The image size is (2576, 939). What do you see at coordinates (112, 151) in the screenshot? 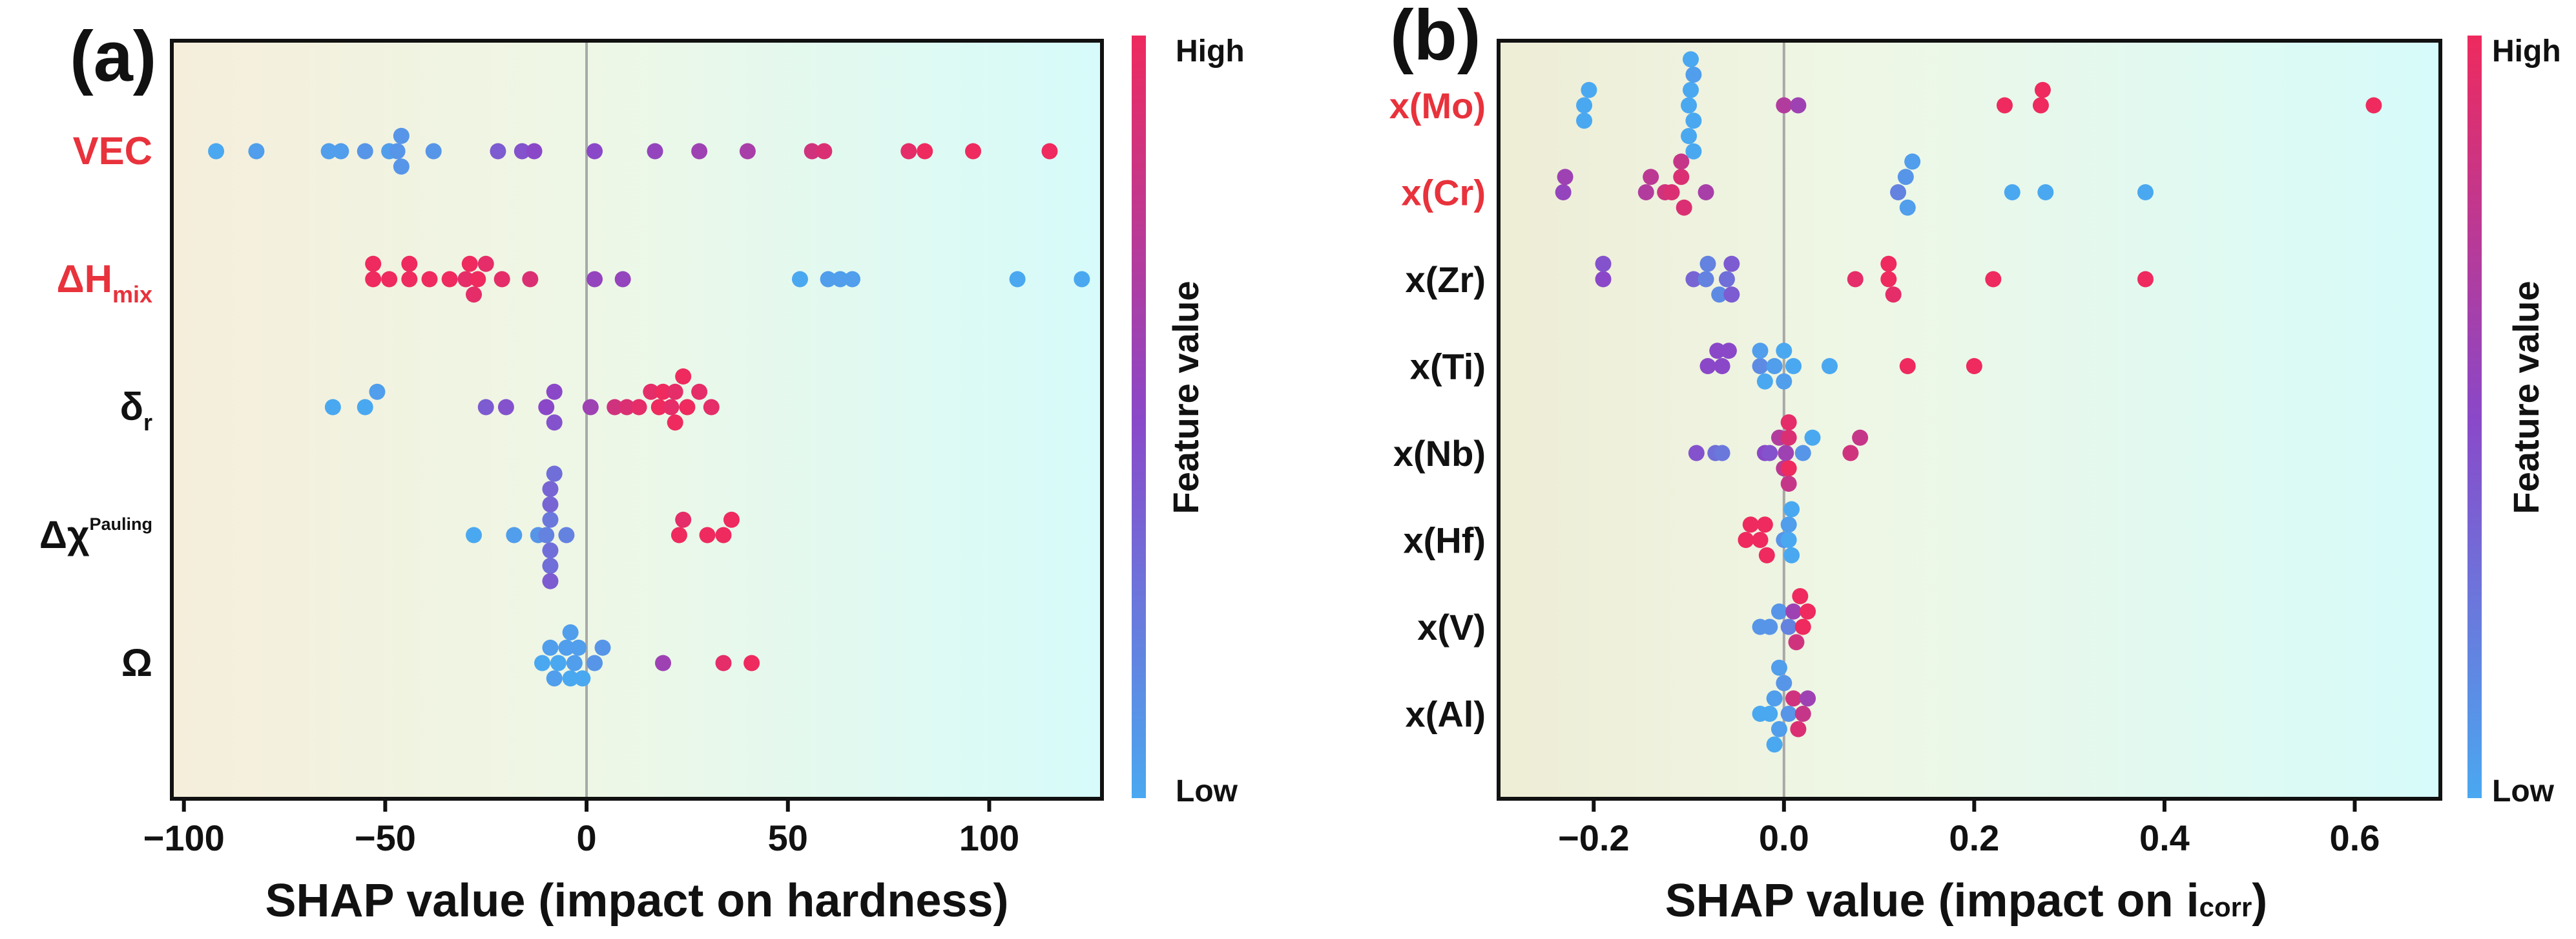
I see `feature-label-text: VEC` at bounding box center [112, 151].